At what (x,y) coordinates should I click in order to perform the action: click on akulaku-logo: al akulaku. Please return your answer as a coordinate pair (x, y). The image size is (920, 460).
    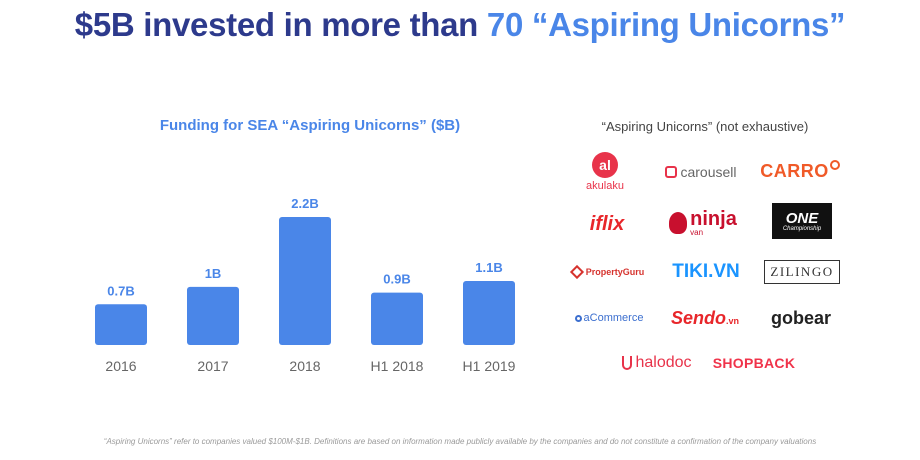
    Looking at the image, I should click on (605, 172).